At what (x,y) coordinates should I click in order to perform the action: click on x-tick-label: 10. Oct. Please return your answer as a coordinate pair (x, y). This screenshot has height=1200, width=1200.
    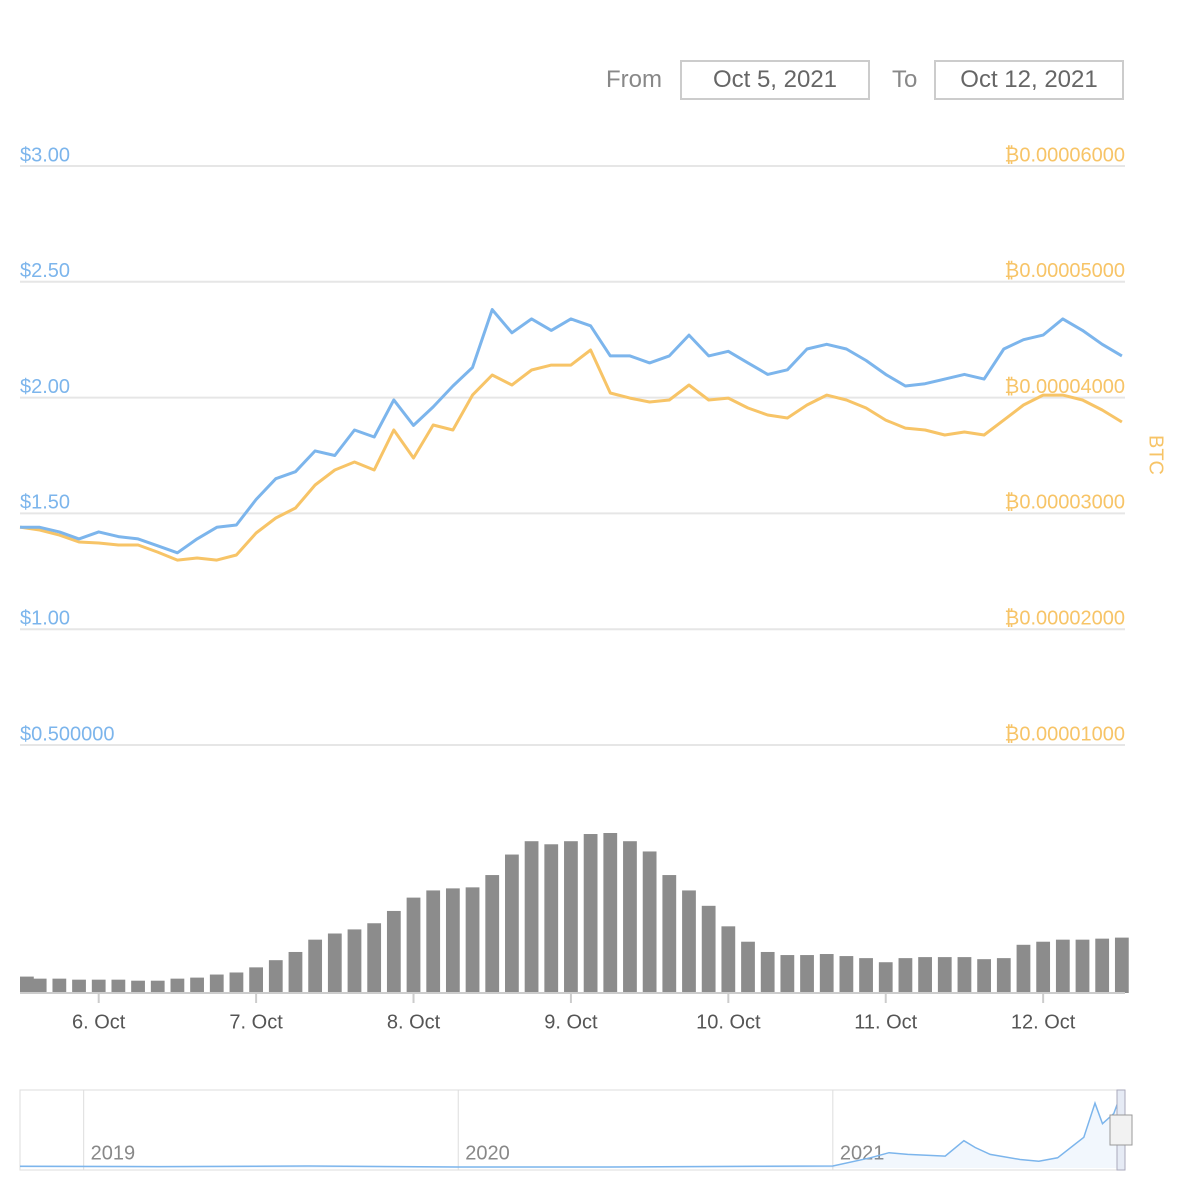
    Looking at the image, I should click on (728, 1022).